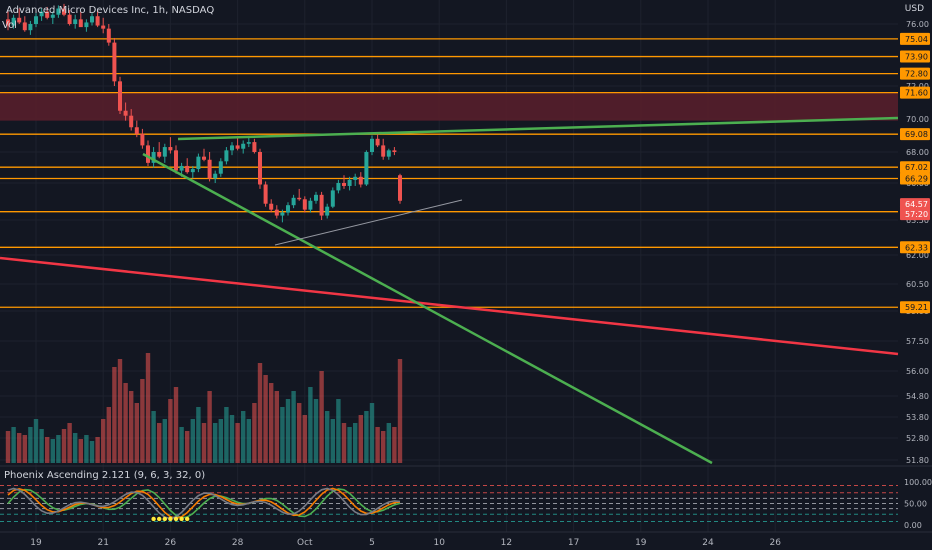 This screenshot has width=932, height=550. What do you see at coordinates (916, 214) in the screenshot?
I see `countdown-label: 57:20` at bounding box center [916, 214].